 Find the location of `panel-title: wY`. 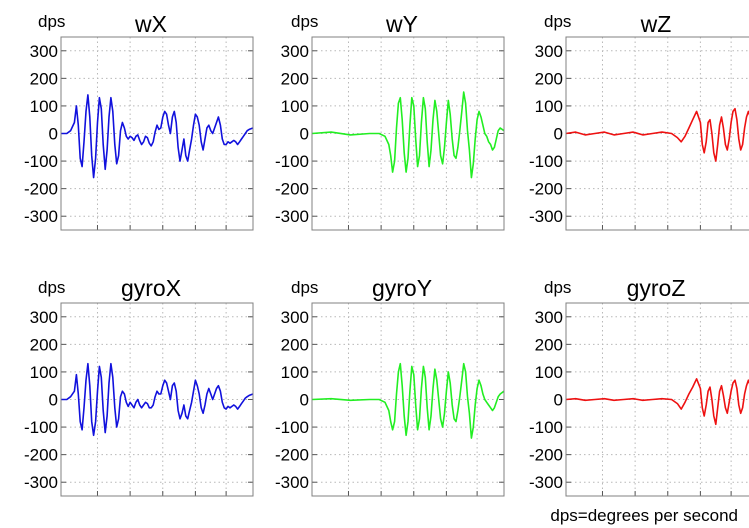

panel-title: wY is located at coordinates (401, 24).